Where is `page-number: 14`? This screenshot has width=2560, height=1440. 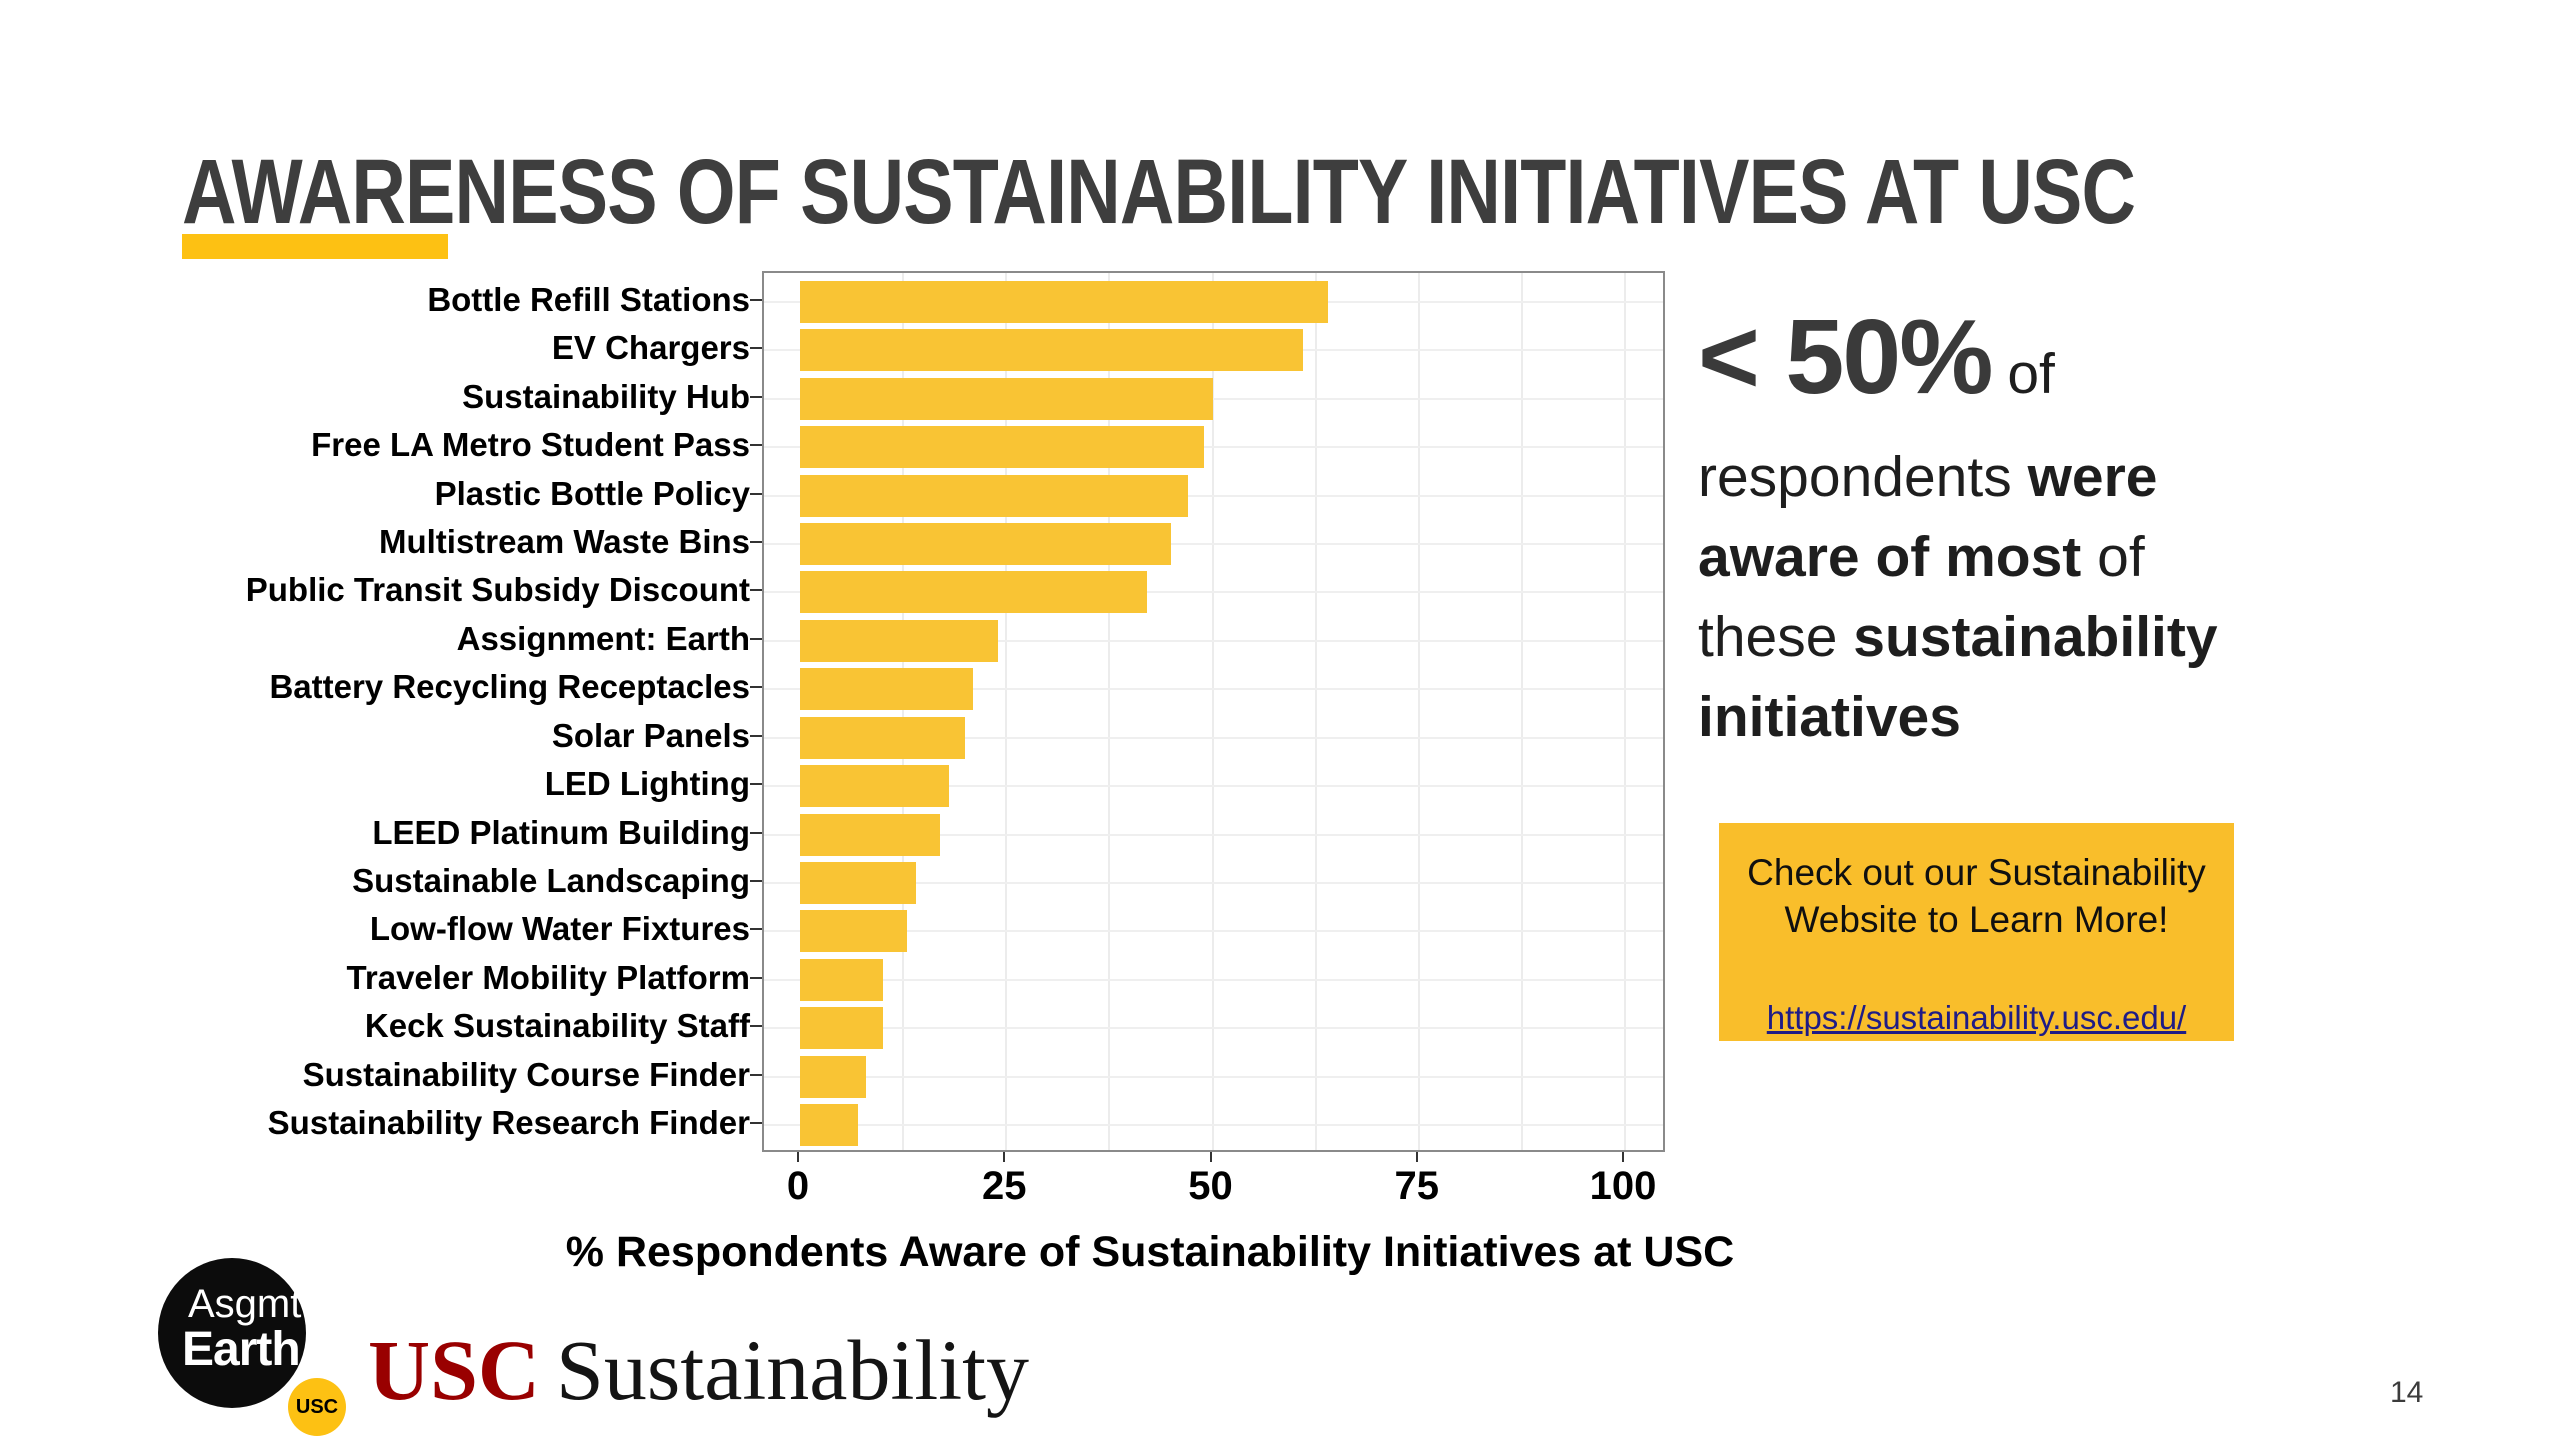 page-number: 14 is located at coordinates (2407, 1392).